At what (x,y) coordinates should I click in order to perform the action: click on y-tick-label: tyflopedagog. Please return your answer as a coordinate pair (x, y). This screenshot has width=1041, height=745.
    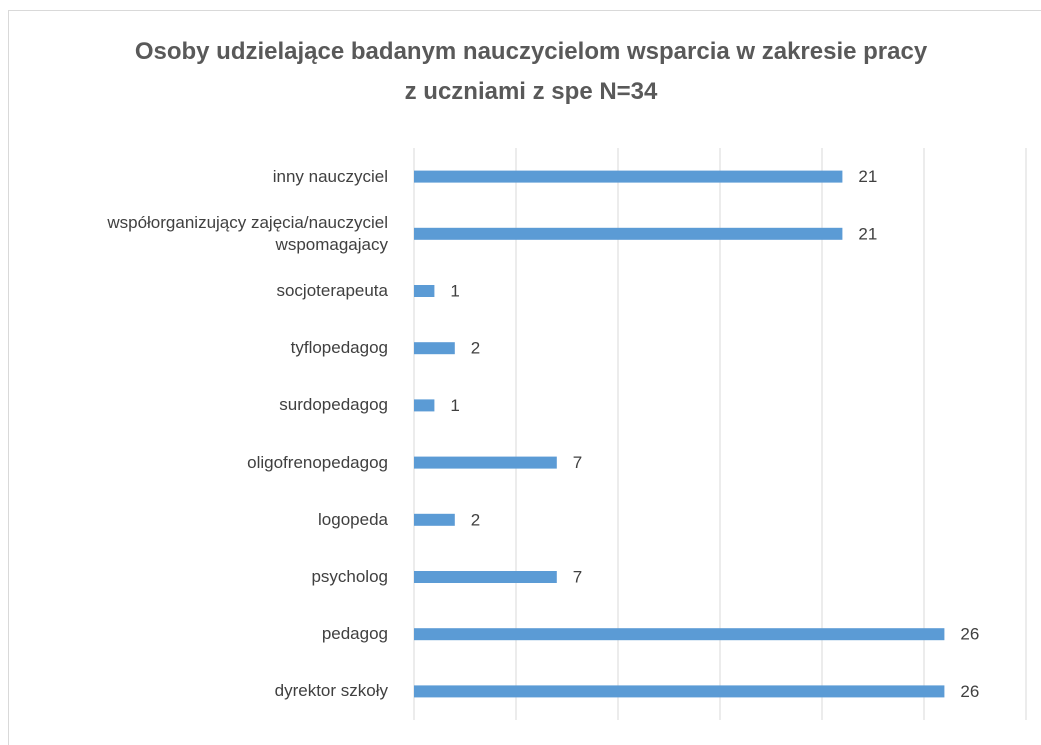
    Looking at the image, I should click on (339, 348).